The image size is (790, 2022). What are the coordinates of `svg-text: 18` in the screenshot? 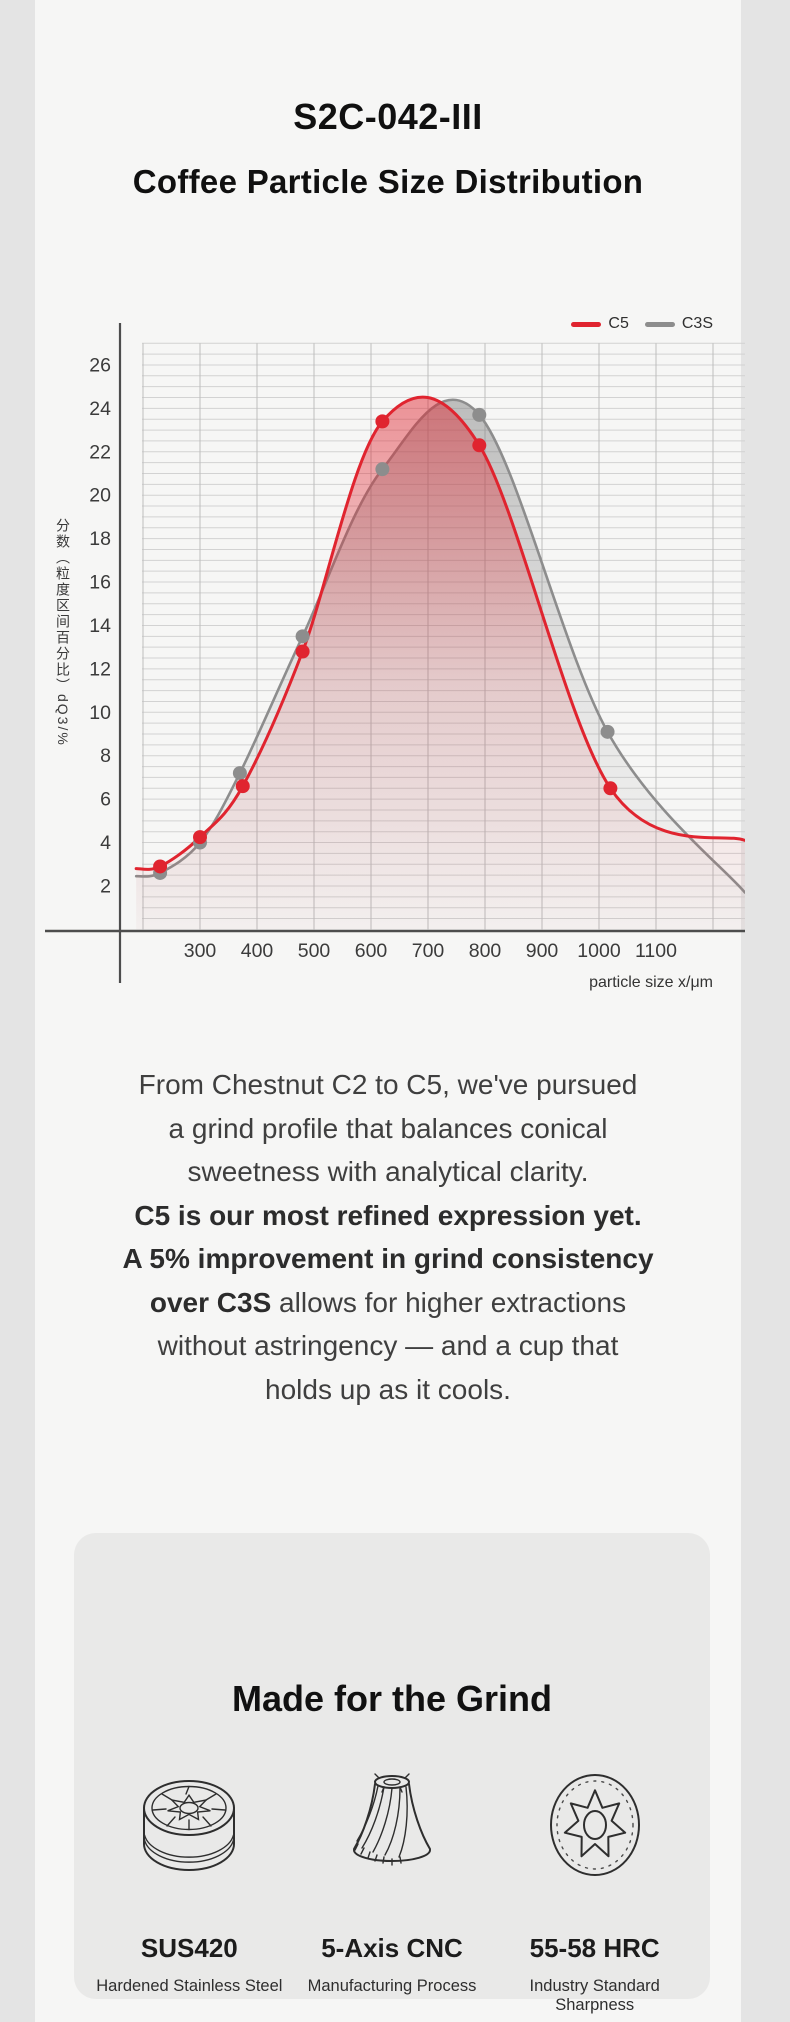 It's located at (100, 539).